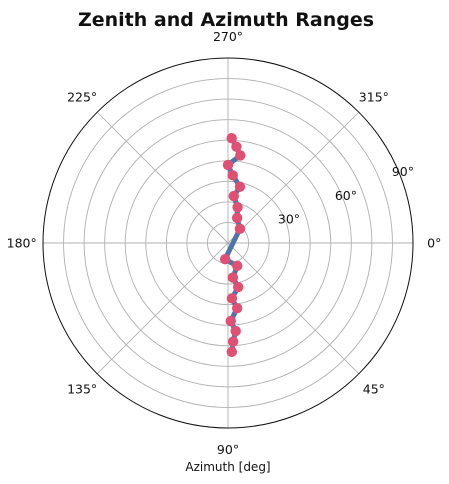 The width and height of the screenshot is (449, 484). What do you see at coordinates (82, 388) in the screenshot?
I see `angle-tick-label: 135°` at bounding box center [82, 388].